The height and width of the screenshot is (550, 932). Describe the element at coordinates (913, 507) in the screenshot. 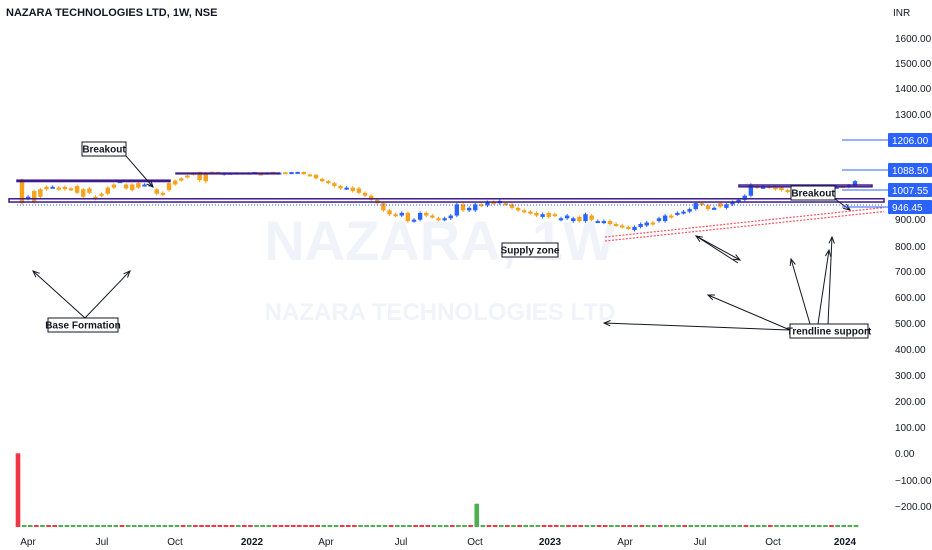

I see `volume-tick: −200.00` at that location.